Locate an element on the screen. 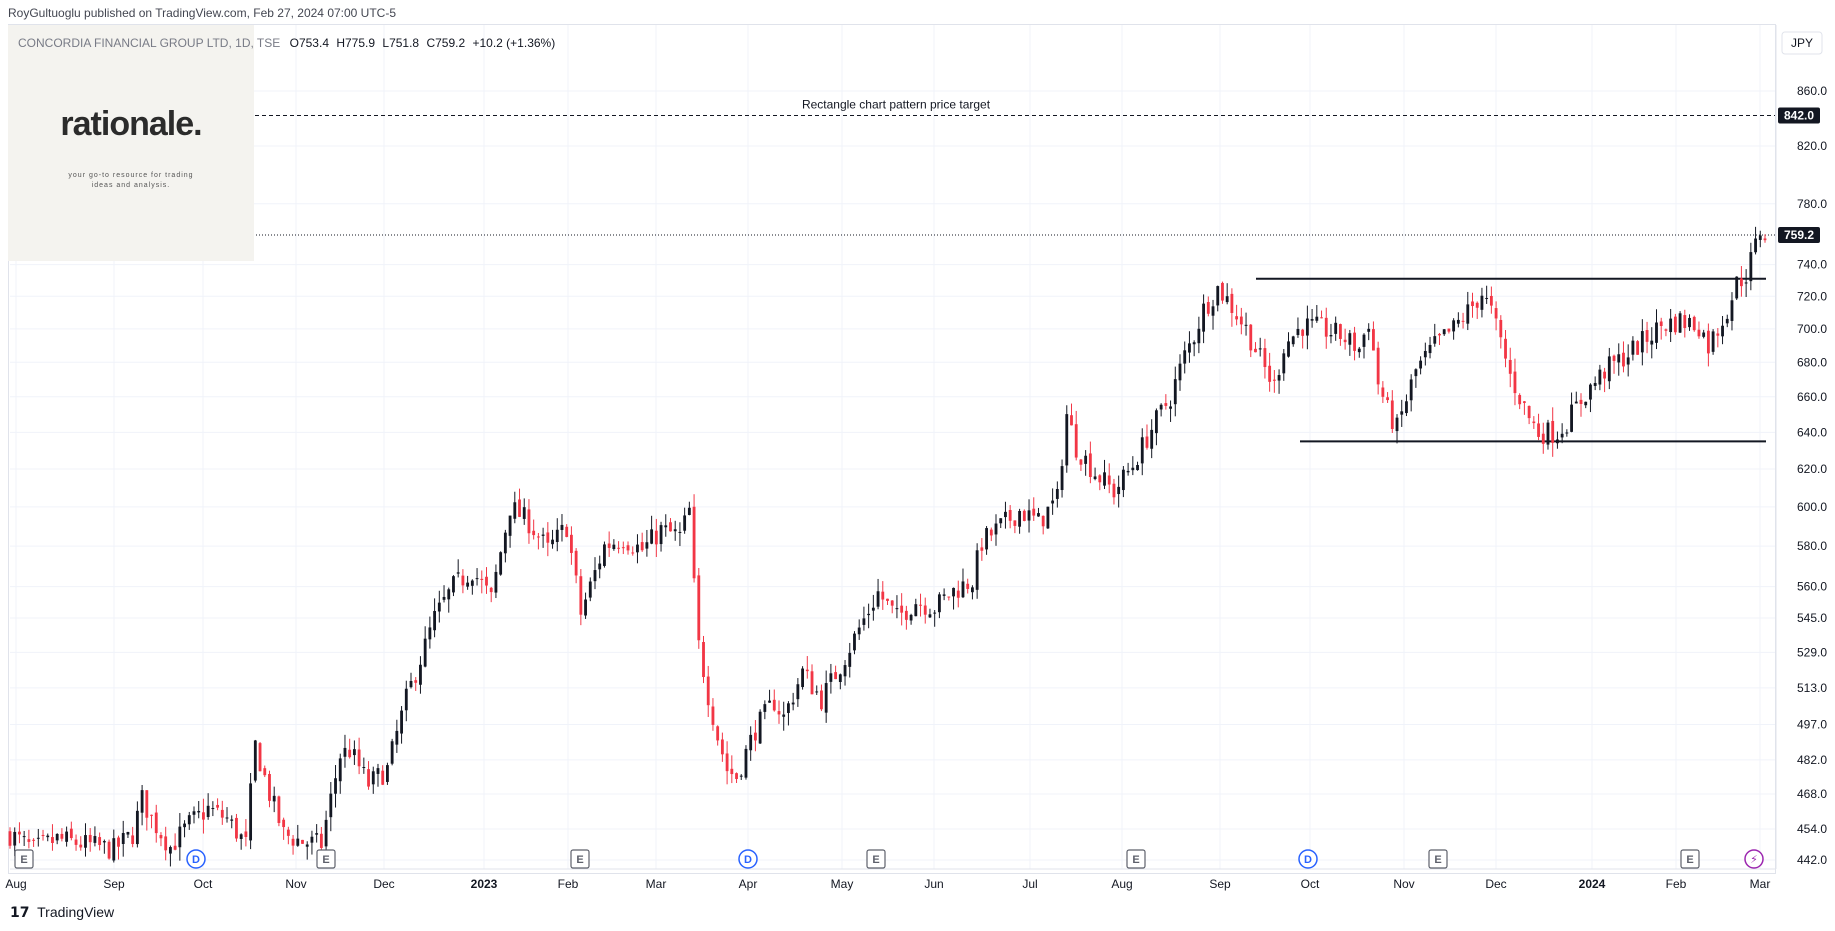  currency-button: JPY is located at coordinates (1802, 43).